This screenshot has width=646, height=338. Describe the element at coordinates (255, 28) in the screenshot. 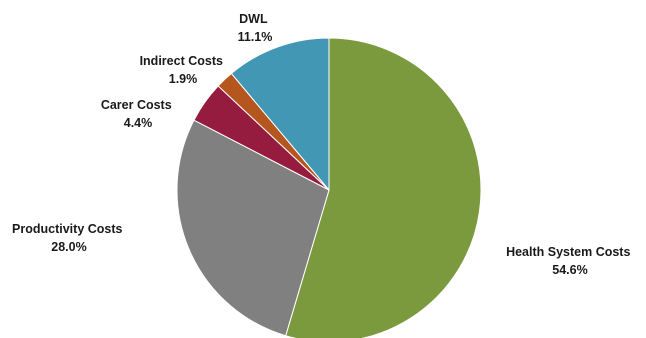

I see `slice-label-dwl: DWL 11.1%` at that location.